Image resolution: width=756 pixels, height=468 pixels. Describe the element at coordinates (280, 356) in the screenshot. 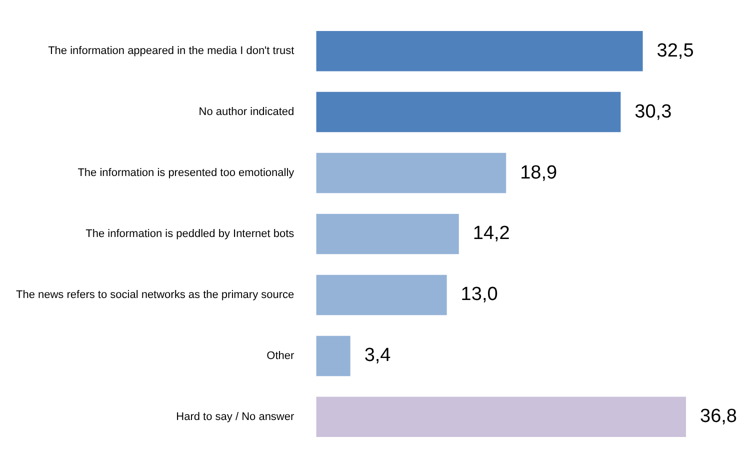

I see `y-tick-label: Other` at that location.